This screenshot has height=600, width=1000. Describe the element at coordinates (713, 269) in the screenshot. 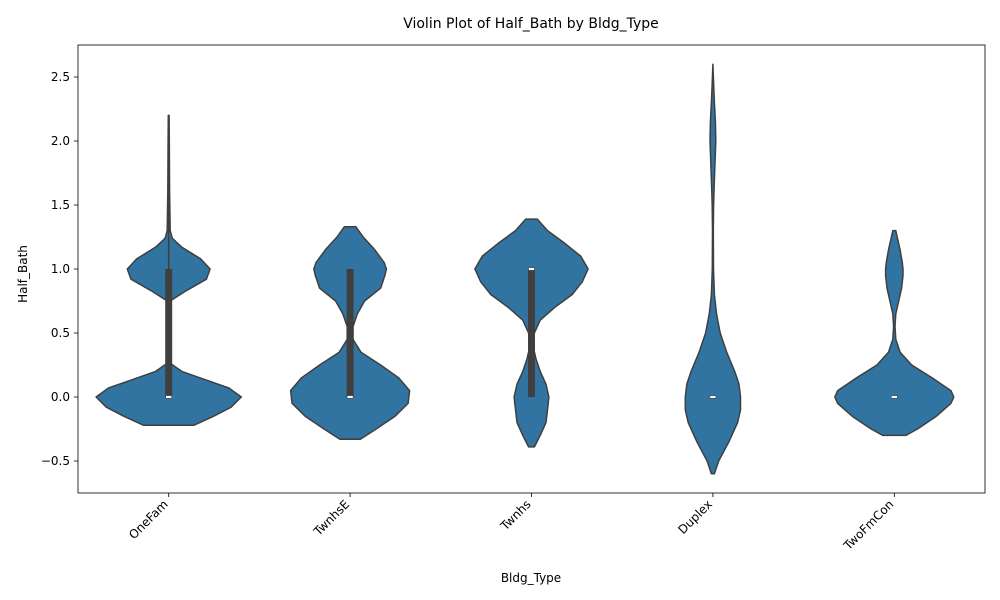

I see `violin-Duplex` at that location.